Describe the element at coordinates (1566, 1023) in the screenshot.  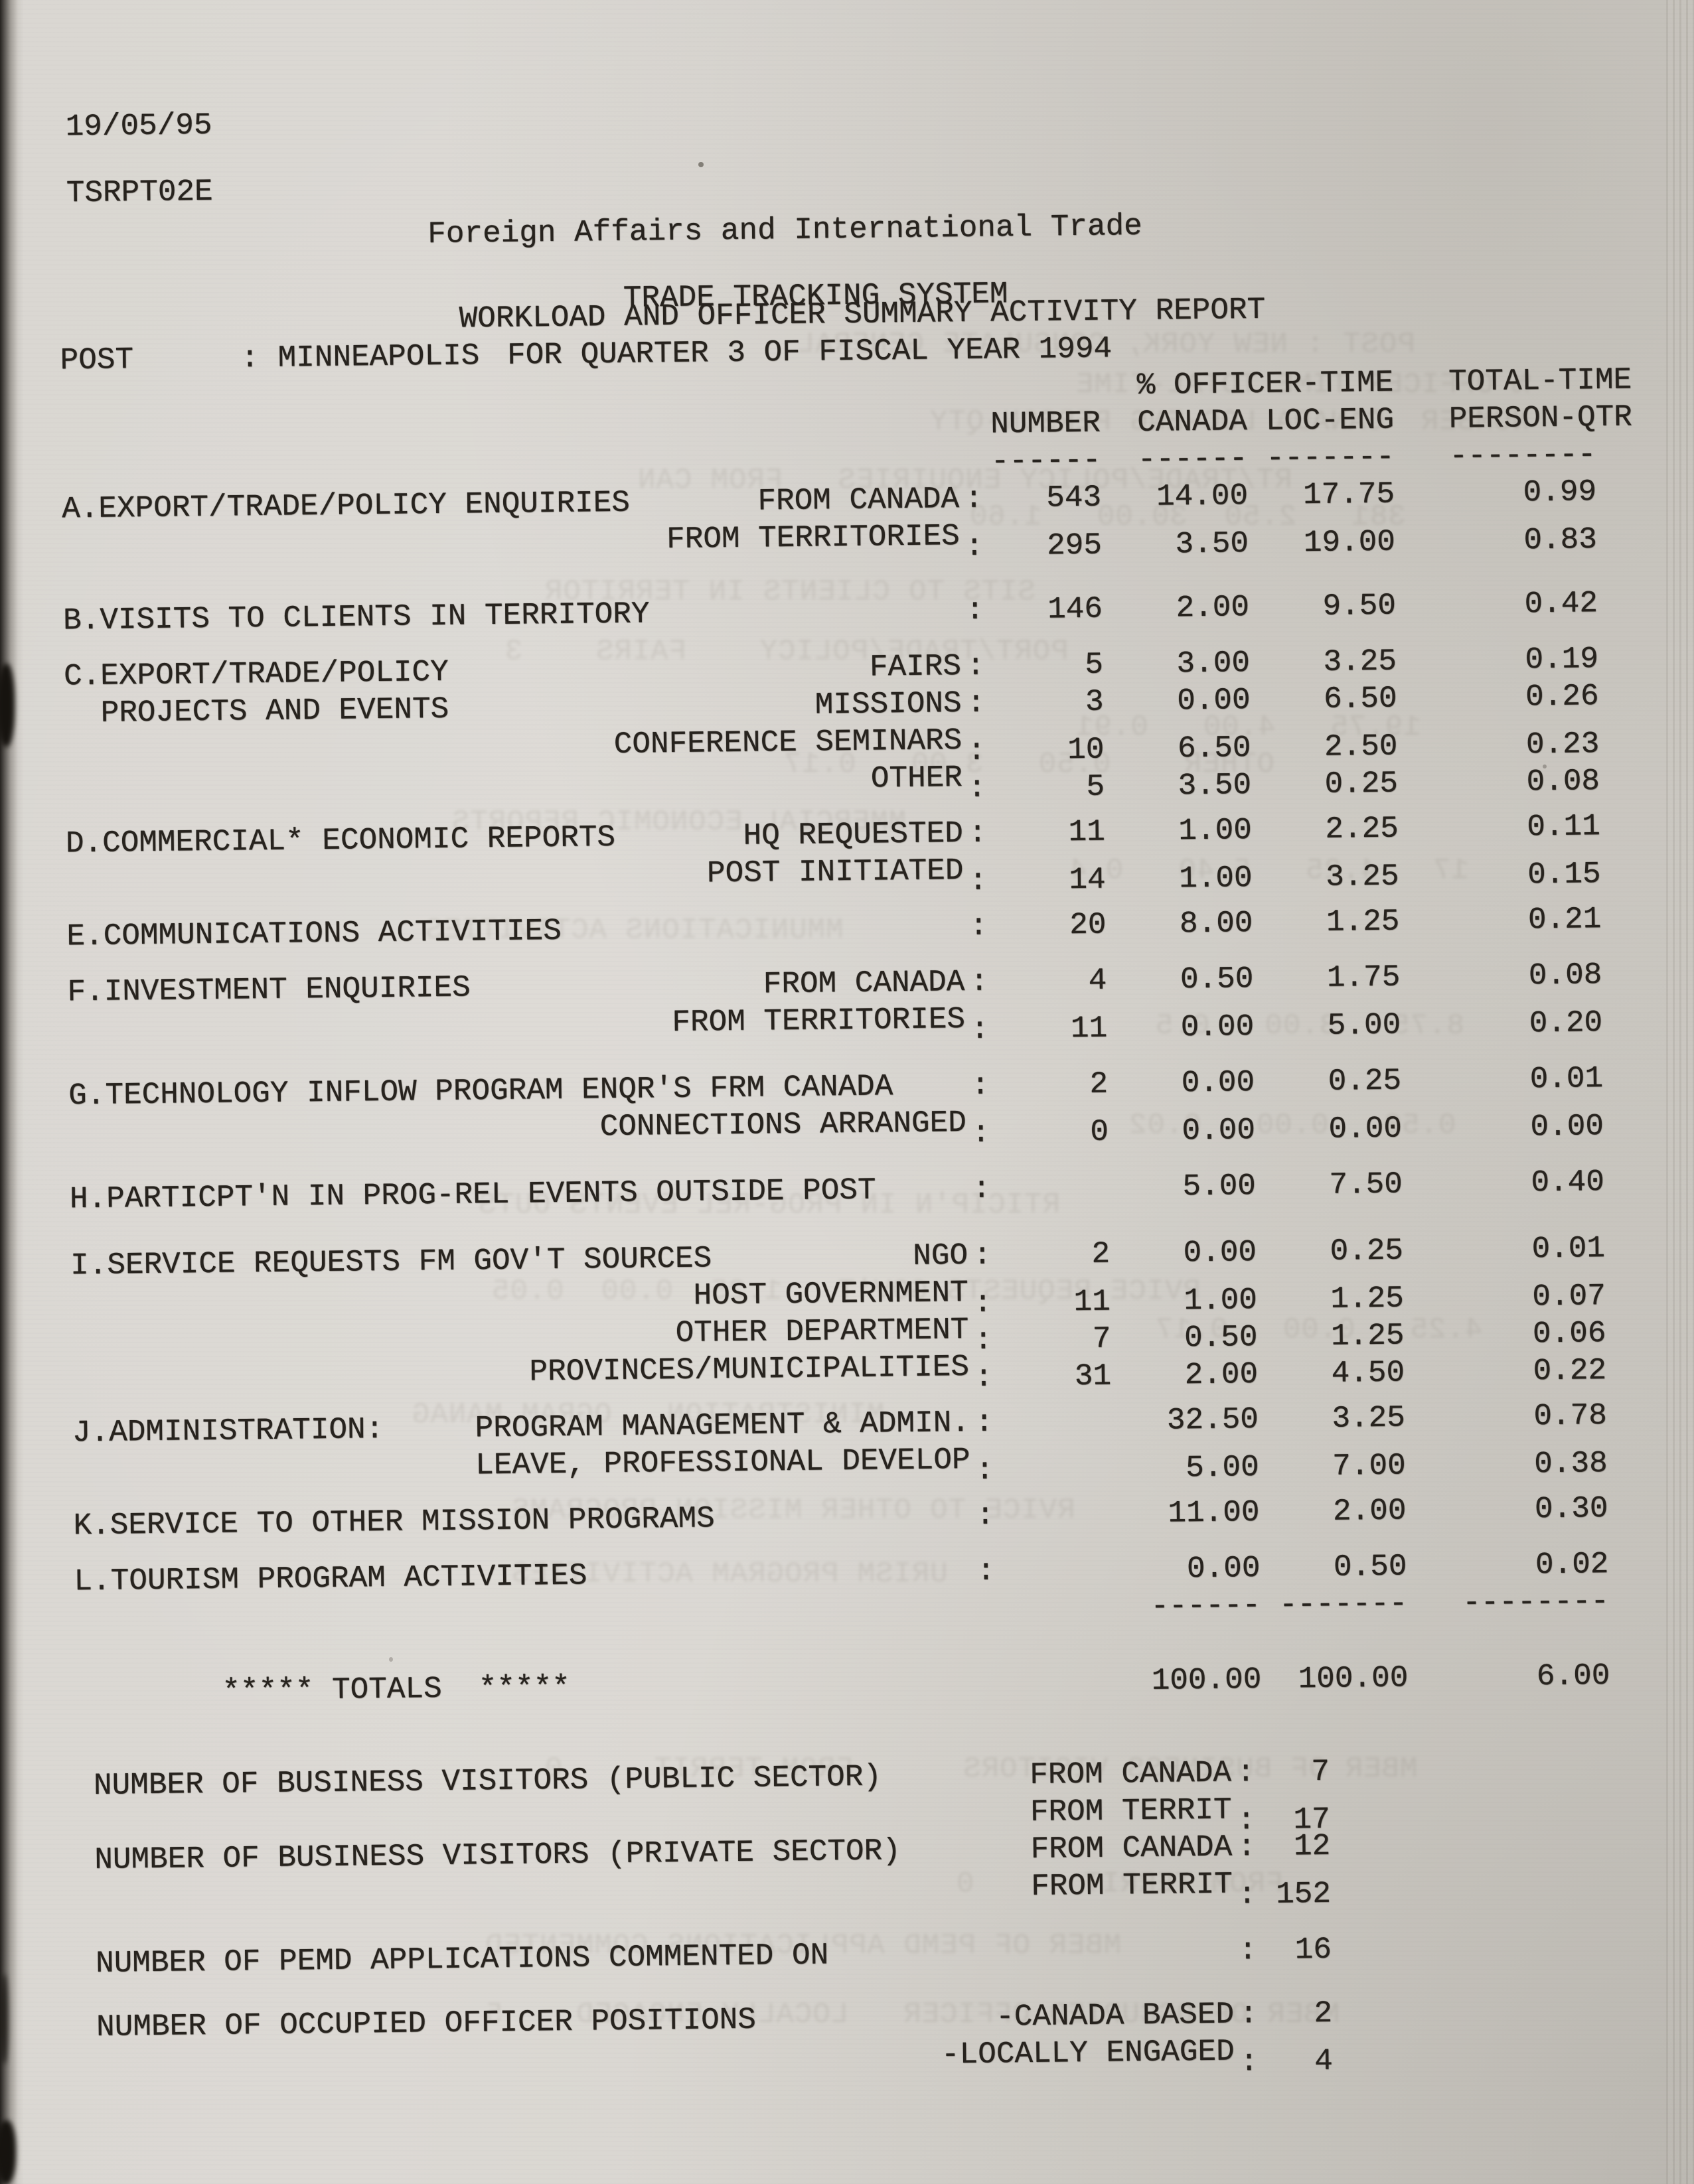
I see `cell-person-qtr: 0.20` at that location.